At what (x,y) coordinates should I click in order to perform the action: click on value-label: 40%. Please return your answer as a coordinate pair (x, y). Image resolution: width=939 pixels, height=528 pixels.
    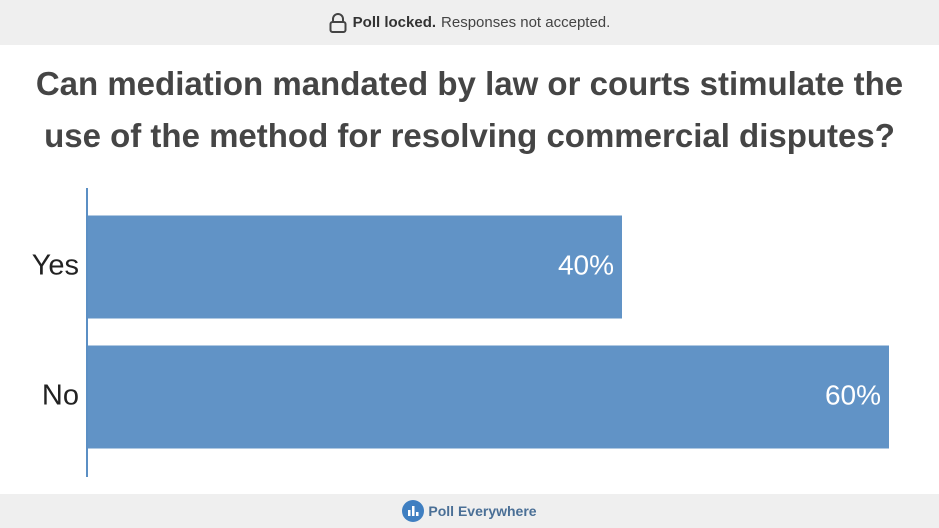
    Looking at the image, I should click on (586, 264).